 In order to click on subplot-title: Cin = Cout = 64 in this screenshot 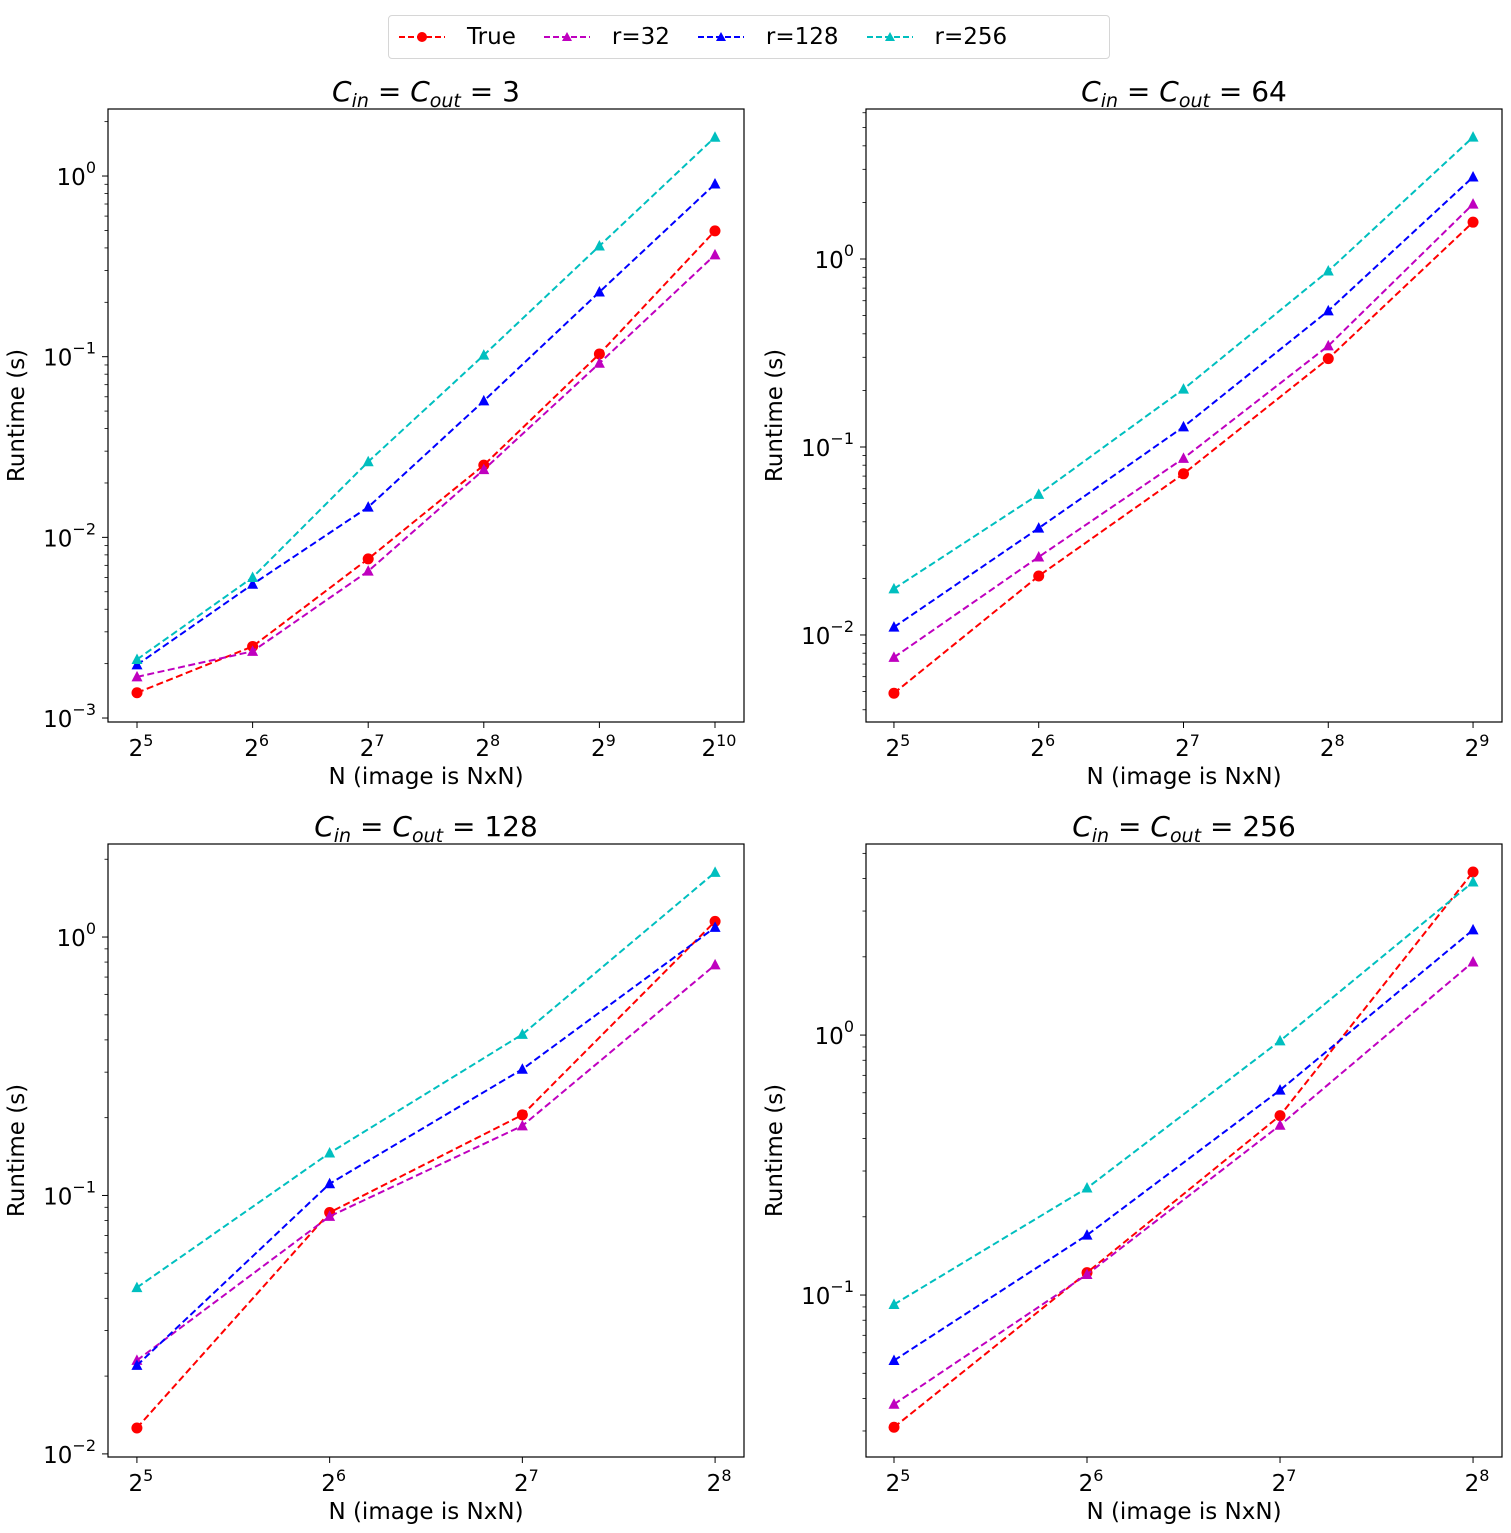, I will do `click(1184, 93)`.